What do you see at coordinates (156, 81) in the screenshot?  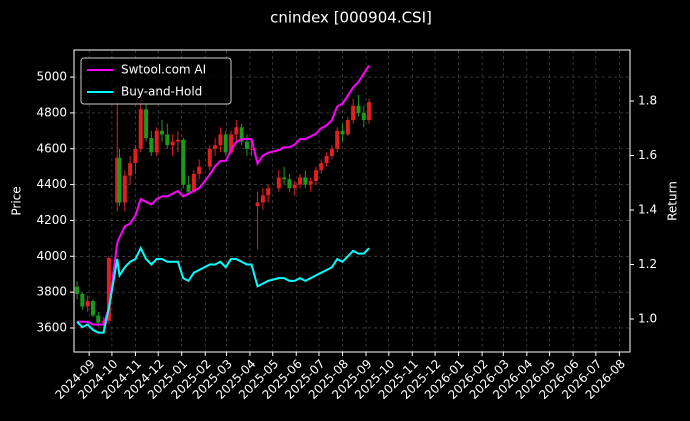 I see `legend-box` at bounding box center [156, 81].